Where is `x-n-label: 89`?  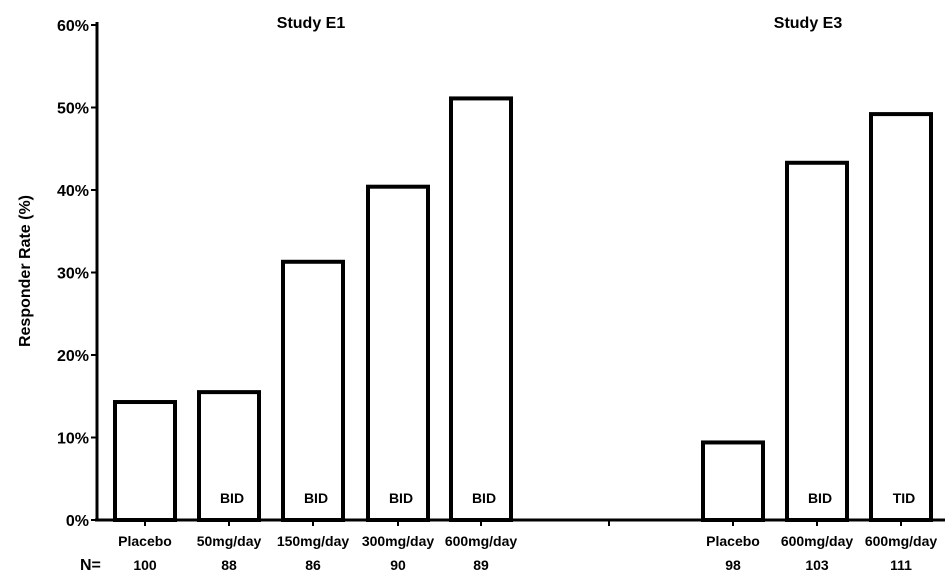 x-n-label: 89 is located at coordinates (481, 565).